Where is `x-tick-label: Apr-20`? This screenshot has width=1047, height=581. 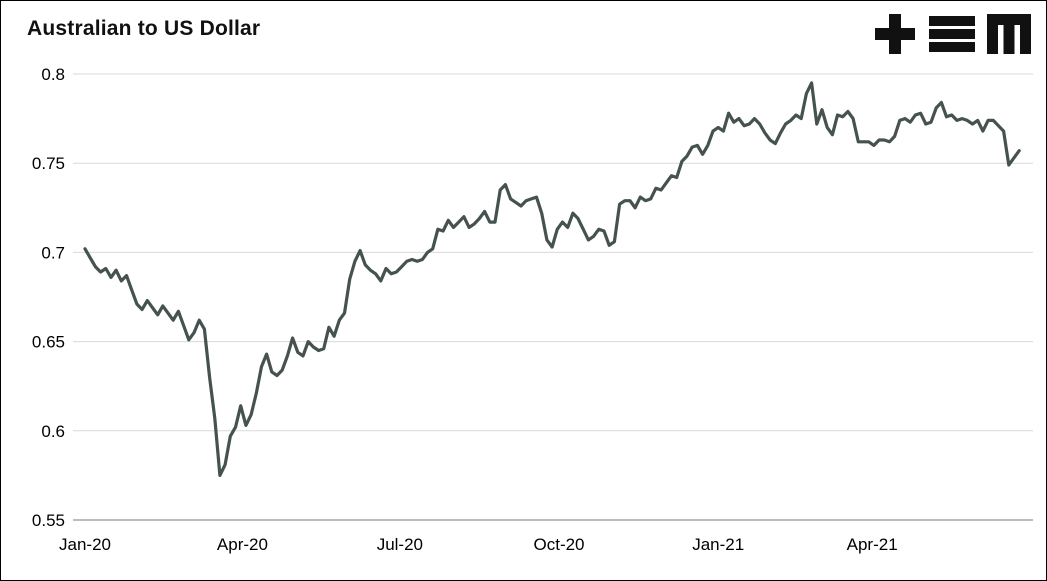
x-tick-label: Apr-20 is located at coordinates (242, 544).